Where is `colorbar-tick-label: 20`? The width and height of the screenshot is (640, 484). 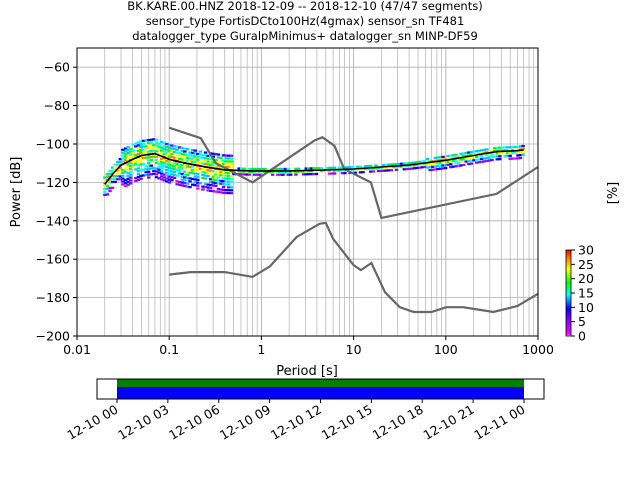 colorbar-tick-label: 20 is located at coordinates (586, 278).